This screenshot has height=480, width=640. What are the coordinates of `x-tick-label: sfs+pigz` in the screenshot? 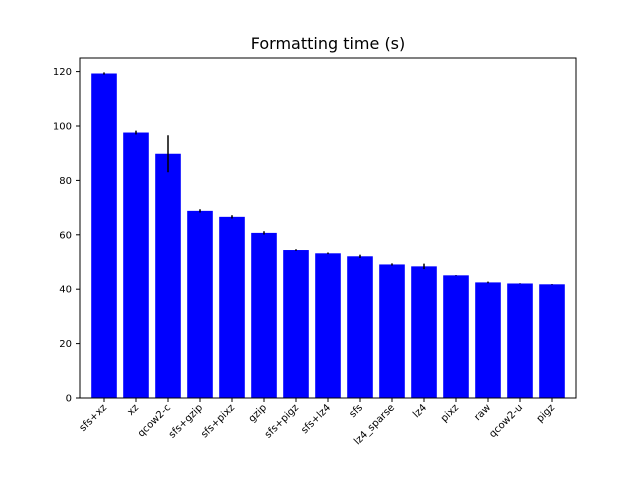 It's located at (282, 421).